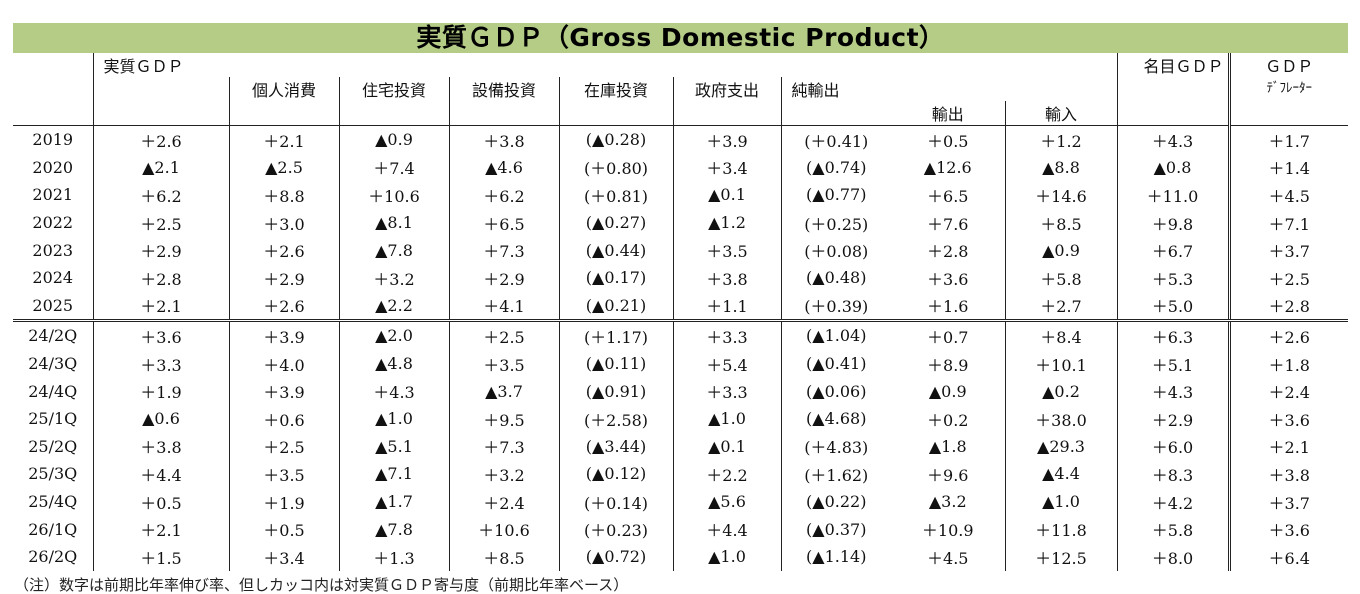 The height and width of the screenshot is (594, 1360). What do you see at coordinates (1172, 556) in the screenshot?
I see `table-cell: ＋8.0` at bounding box center [1172, 556].